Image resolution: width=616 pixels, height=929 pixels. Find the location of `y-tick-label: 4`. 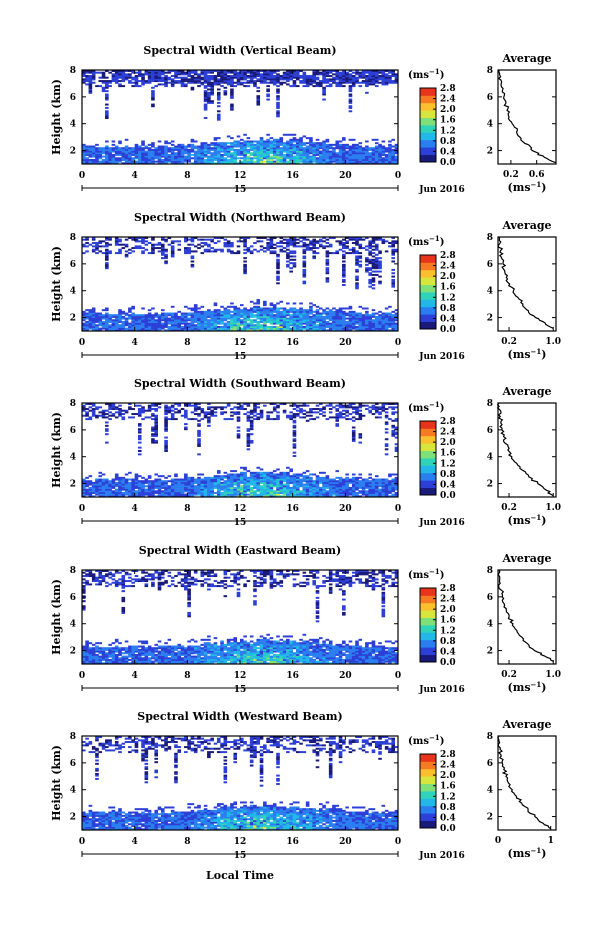

y-tick-label: 4 is located at coordinates (73, 292).